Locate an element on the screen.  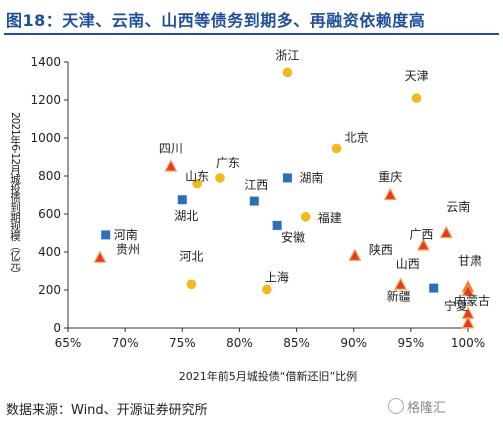
point-label: 山东 is located at coordinates (197, 177).